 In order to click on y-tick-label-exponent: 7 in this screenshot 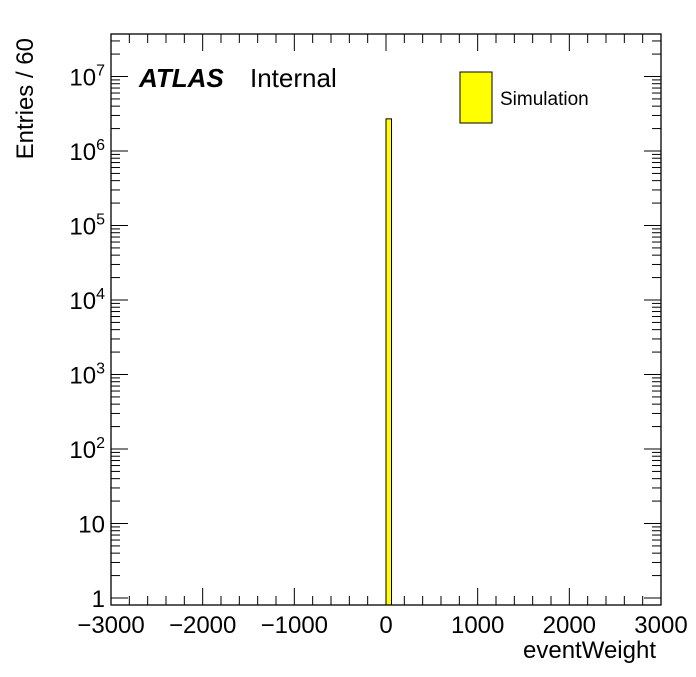, I will do `click(100, 71)`.